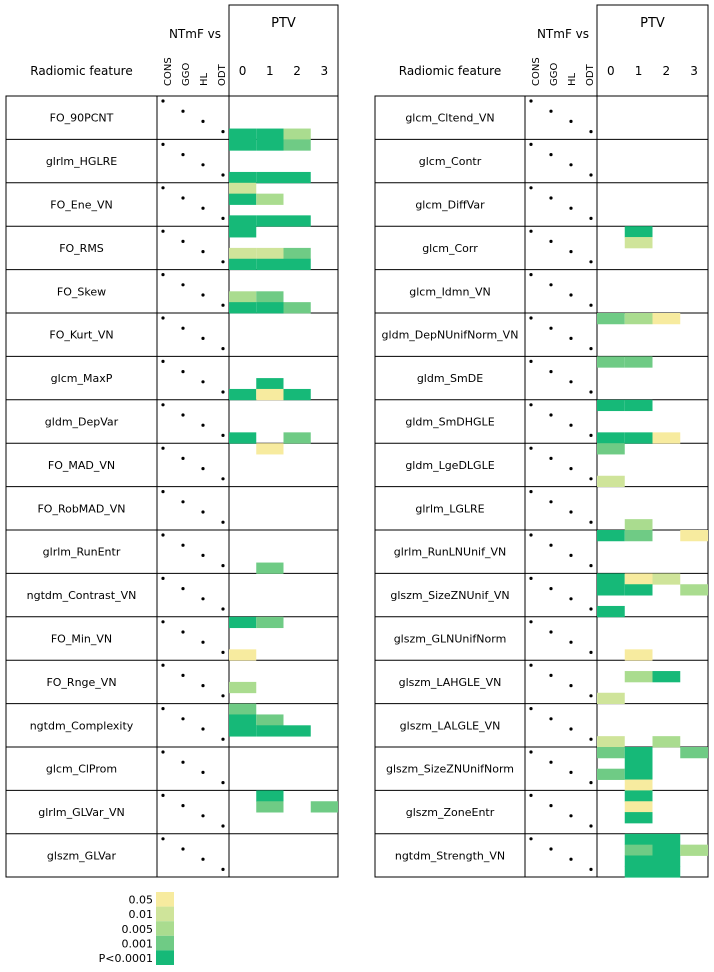 The image size is (714, 972). What do you see at coordinates (450, 205) in the screenshot?
I see `feature-label: glcm_DiffVar` at bounding box center [450, 205].